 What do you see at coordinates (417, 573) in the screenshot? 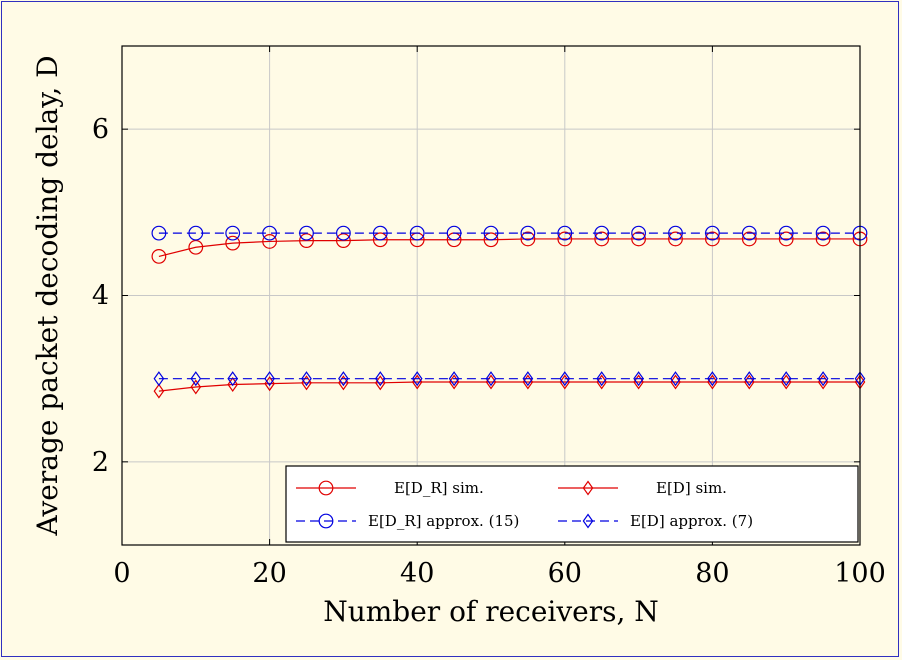
I see `x-tick-label: 40` at bounding box center [417, 573].